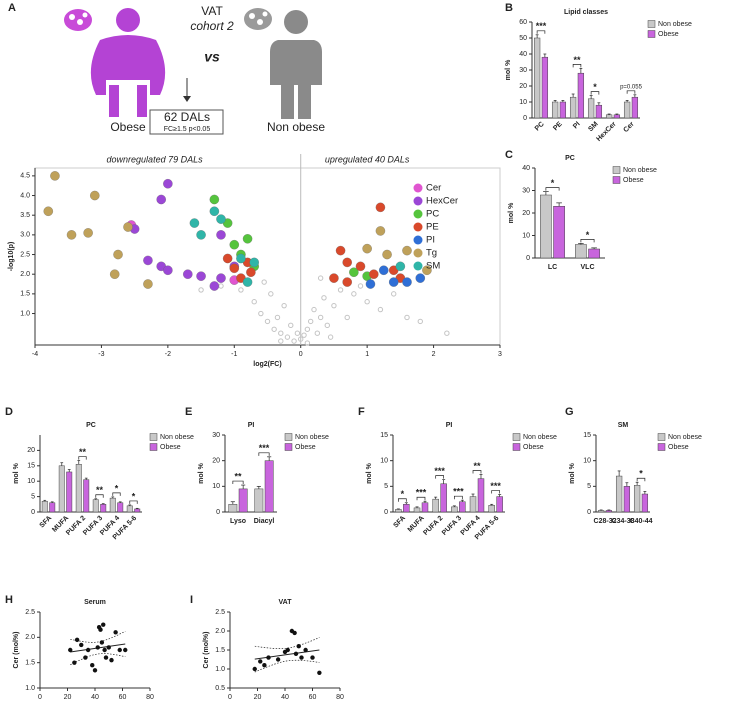 The width and height of the screenshot is (747, 703). Describe the element at coordinates (430, 240) in the screenshot. I see `legend-label: PI` at that location.